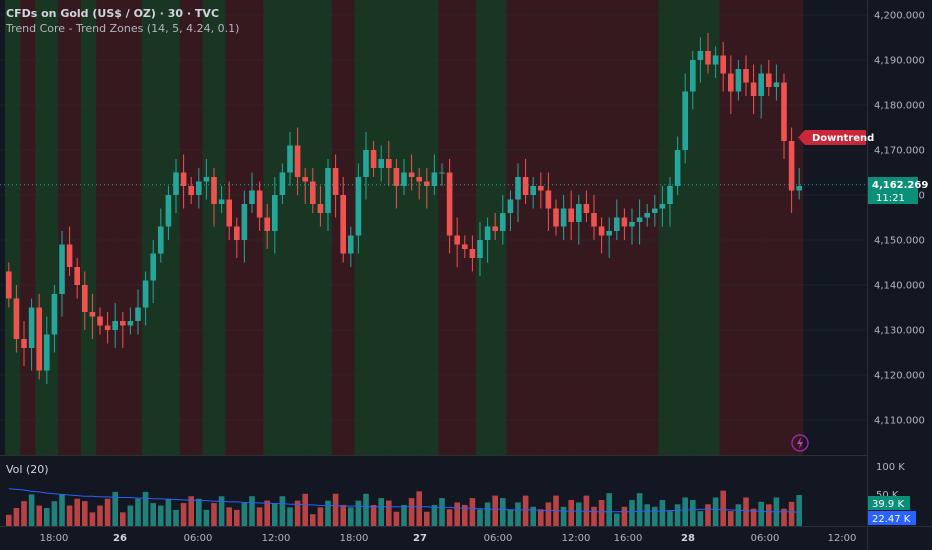 The width and height of the screenshot is (932, 550). I want to click on chart-title: CFDs on Gold (US$ / OZ) · 30 · TVC, so click(113, 13).